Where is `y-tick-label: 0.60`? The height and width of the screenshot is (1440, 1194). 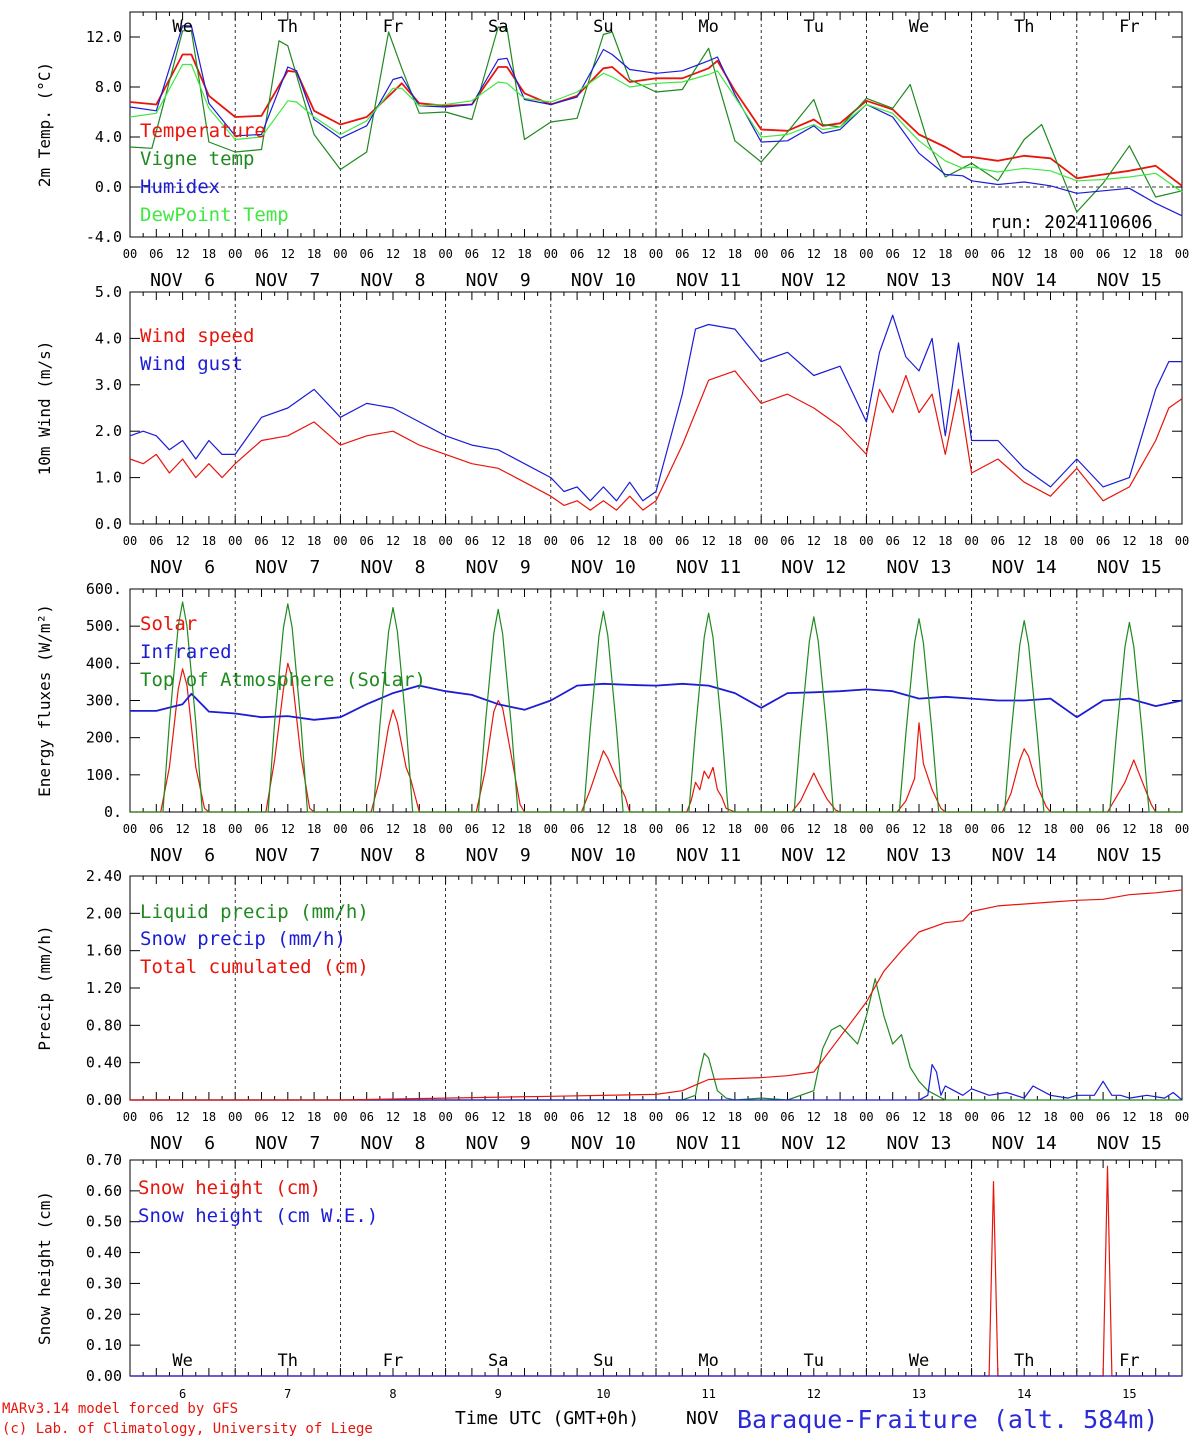 y-tick-label: 0.60 is located at coordinates (104, 1191).